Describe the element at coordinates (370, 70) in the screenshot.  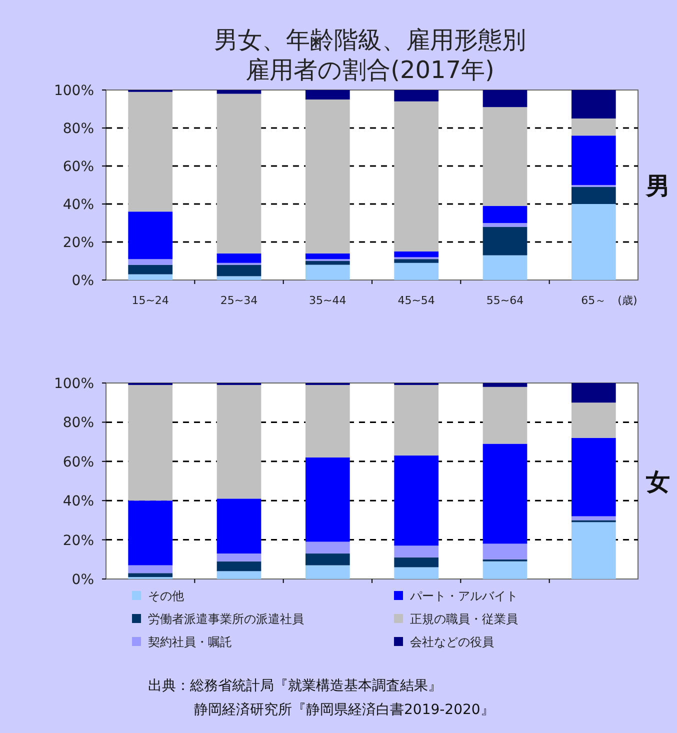
I see `chart-subtitle: 雇用者の割合(2017年)` at that location.